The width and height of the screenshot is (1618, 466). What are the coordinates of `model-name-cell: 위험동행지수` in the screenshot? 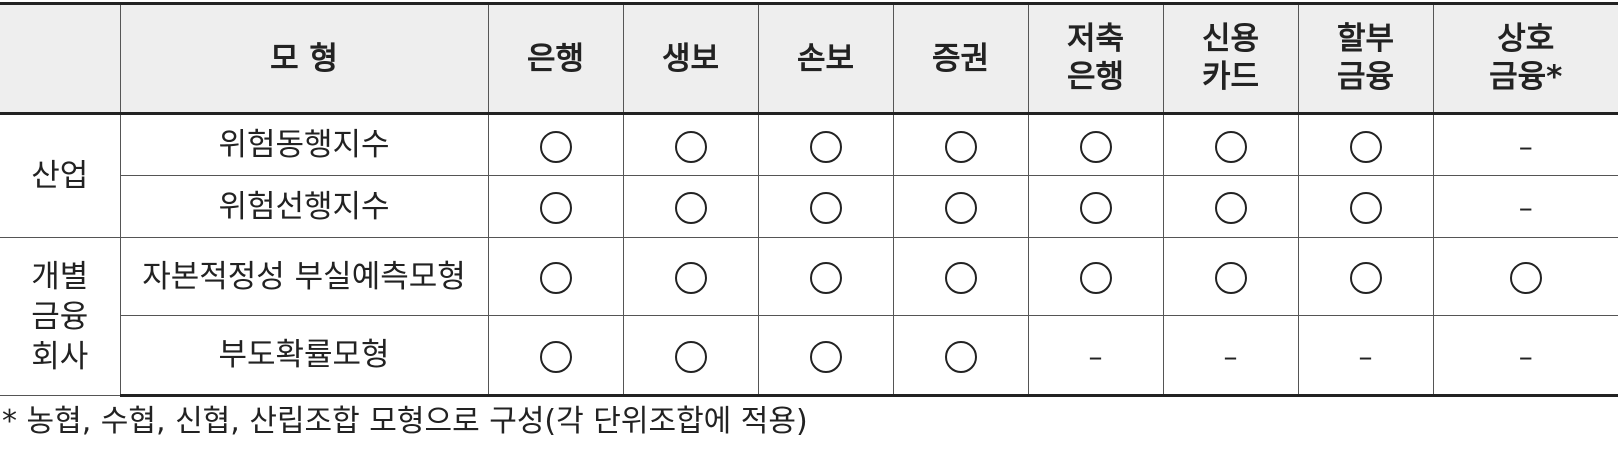 It's located at (304, 144).